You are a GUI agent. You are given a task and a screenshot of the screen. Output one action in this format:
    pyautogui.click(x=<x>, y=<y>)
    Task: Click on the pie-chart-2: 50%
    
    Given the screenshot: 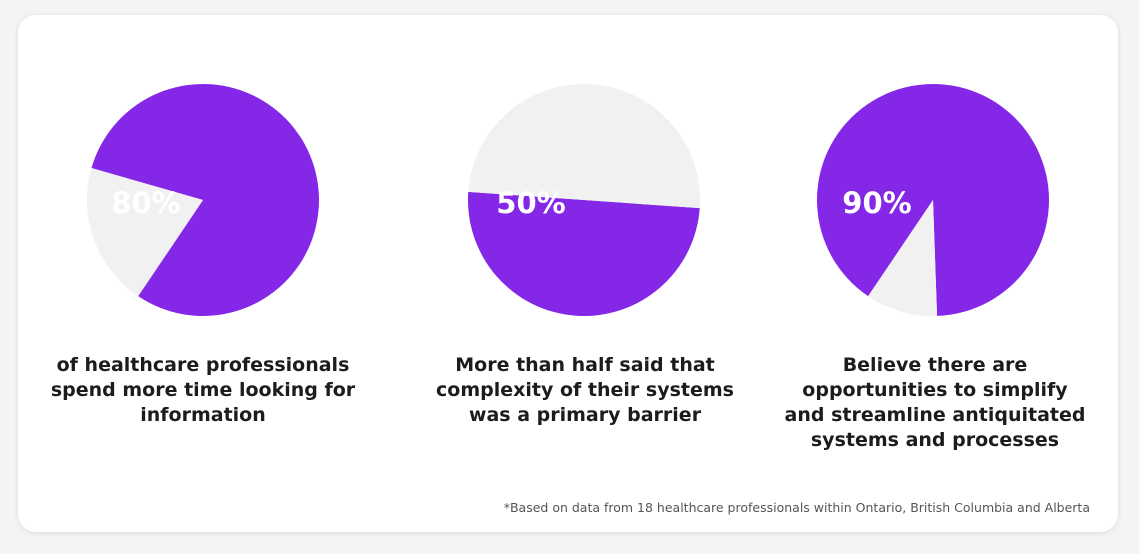 What is the action you would take?
    pyautogui.click(x=584, y=200)
    